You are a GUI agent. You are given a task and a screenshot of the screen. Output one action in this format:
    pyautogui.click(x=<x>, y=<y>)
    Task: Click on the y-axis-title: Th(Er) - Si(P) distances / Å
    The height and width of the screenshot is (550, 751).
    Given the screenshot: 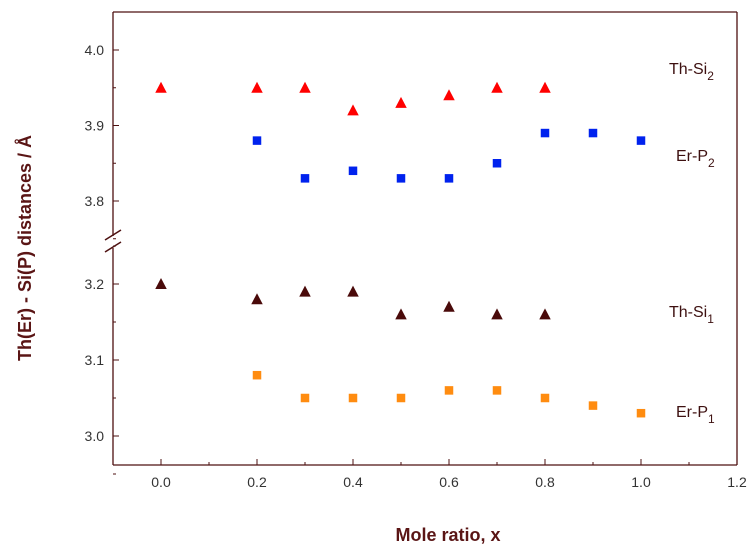 What is the action you would take?
    pyautogui.click(x=25, y=248)
    